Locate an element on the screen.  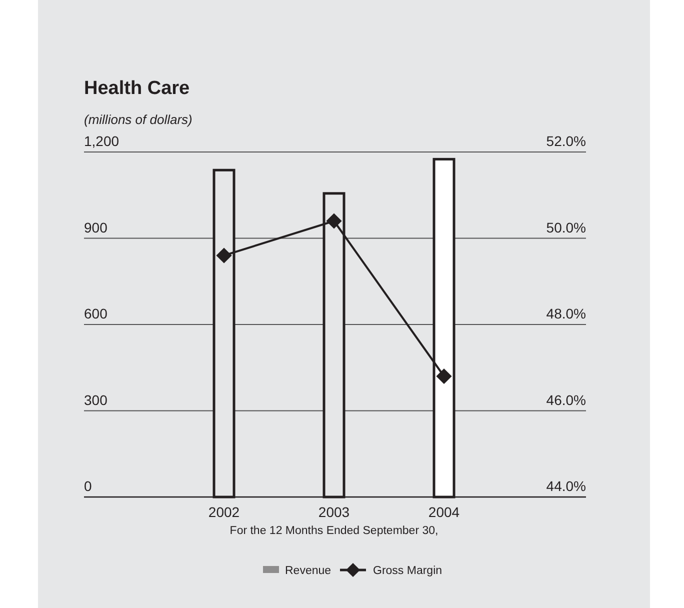
x-axis-title: For the 12 Months Ended September 30, is located at coordinates (334, 531).